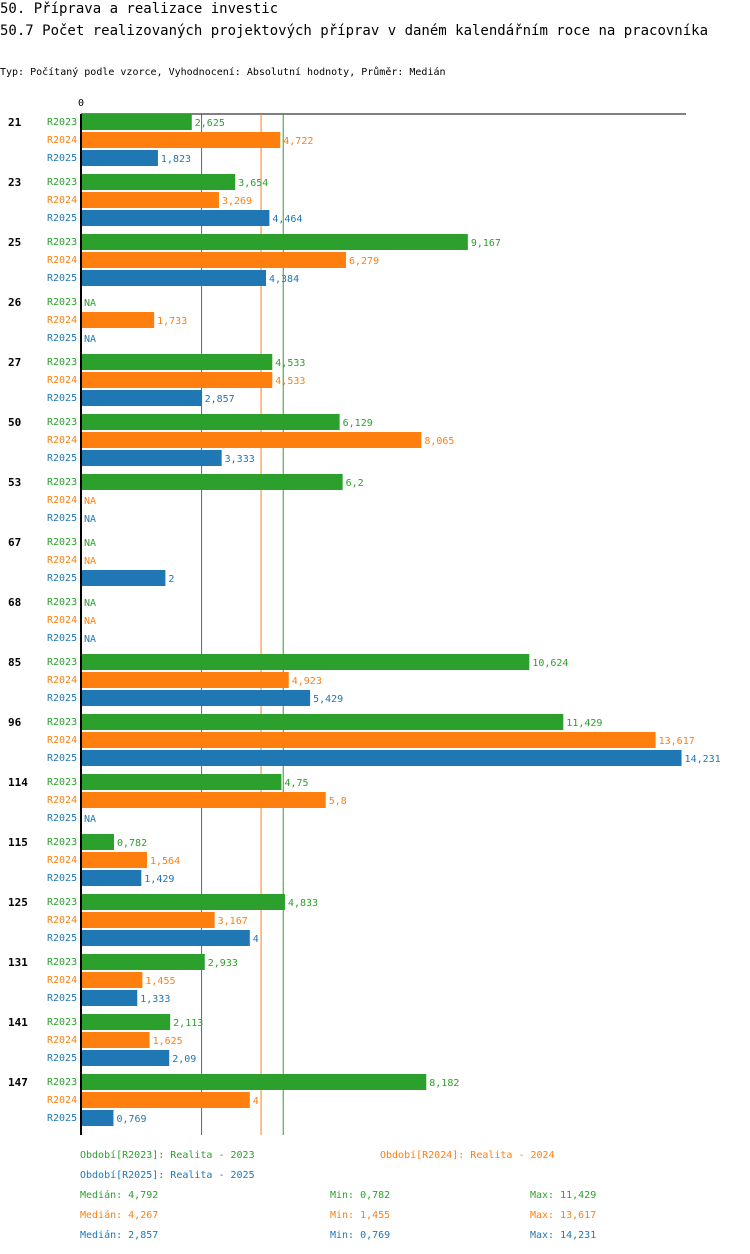 This screenshot has height=1254, width=750. Describe the element at coordinates (296, 783) in the screenshot. I see `value-label: 4,75` at that location.